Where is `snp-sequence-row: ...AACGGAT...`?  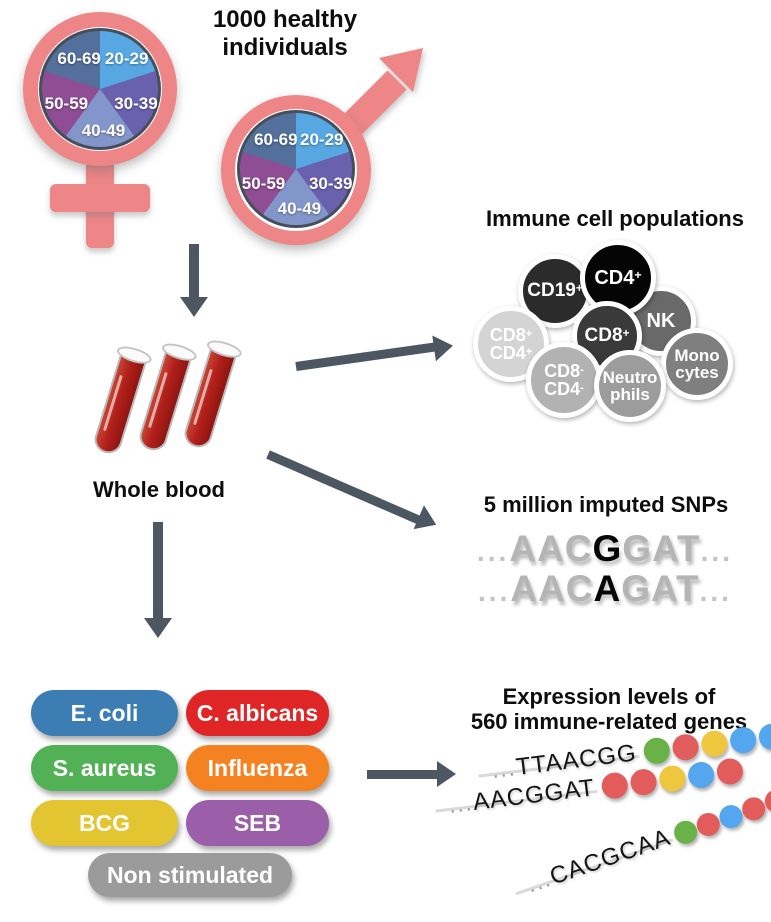 snp-sequence-row: ...AACGGAT... is located at coordinates (605, 548).